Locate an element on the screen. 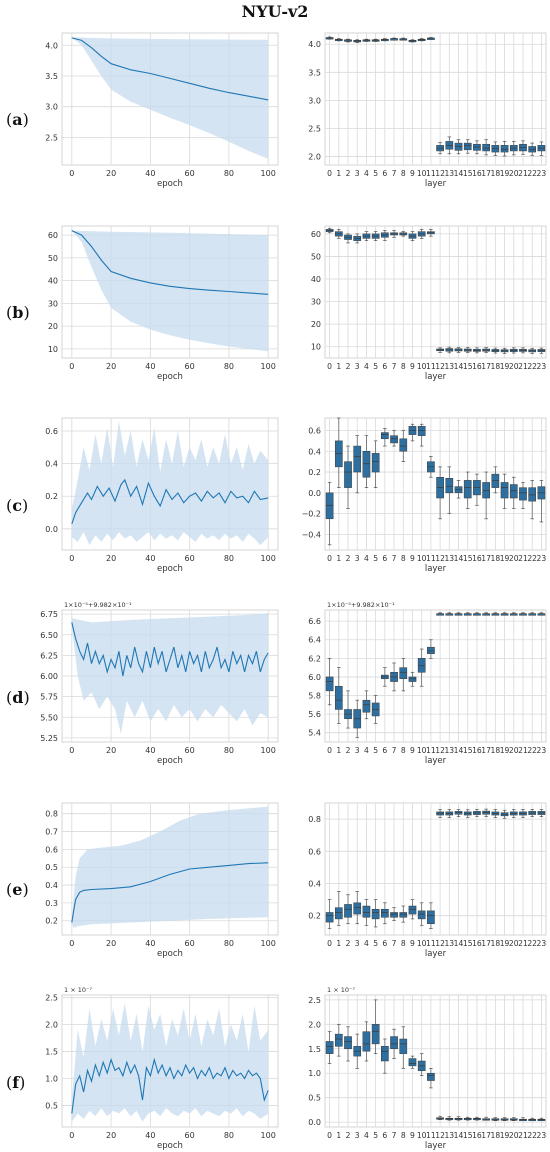 The width and height of the screenshot is (550, 1152). y-tick-label: 20 is located at coordinates (316, 324).